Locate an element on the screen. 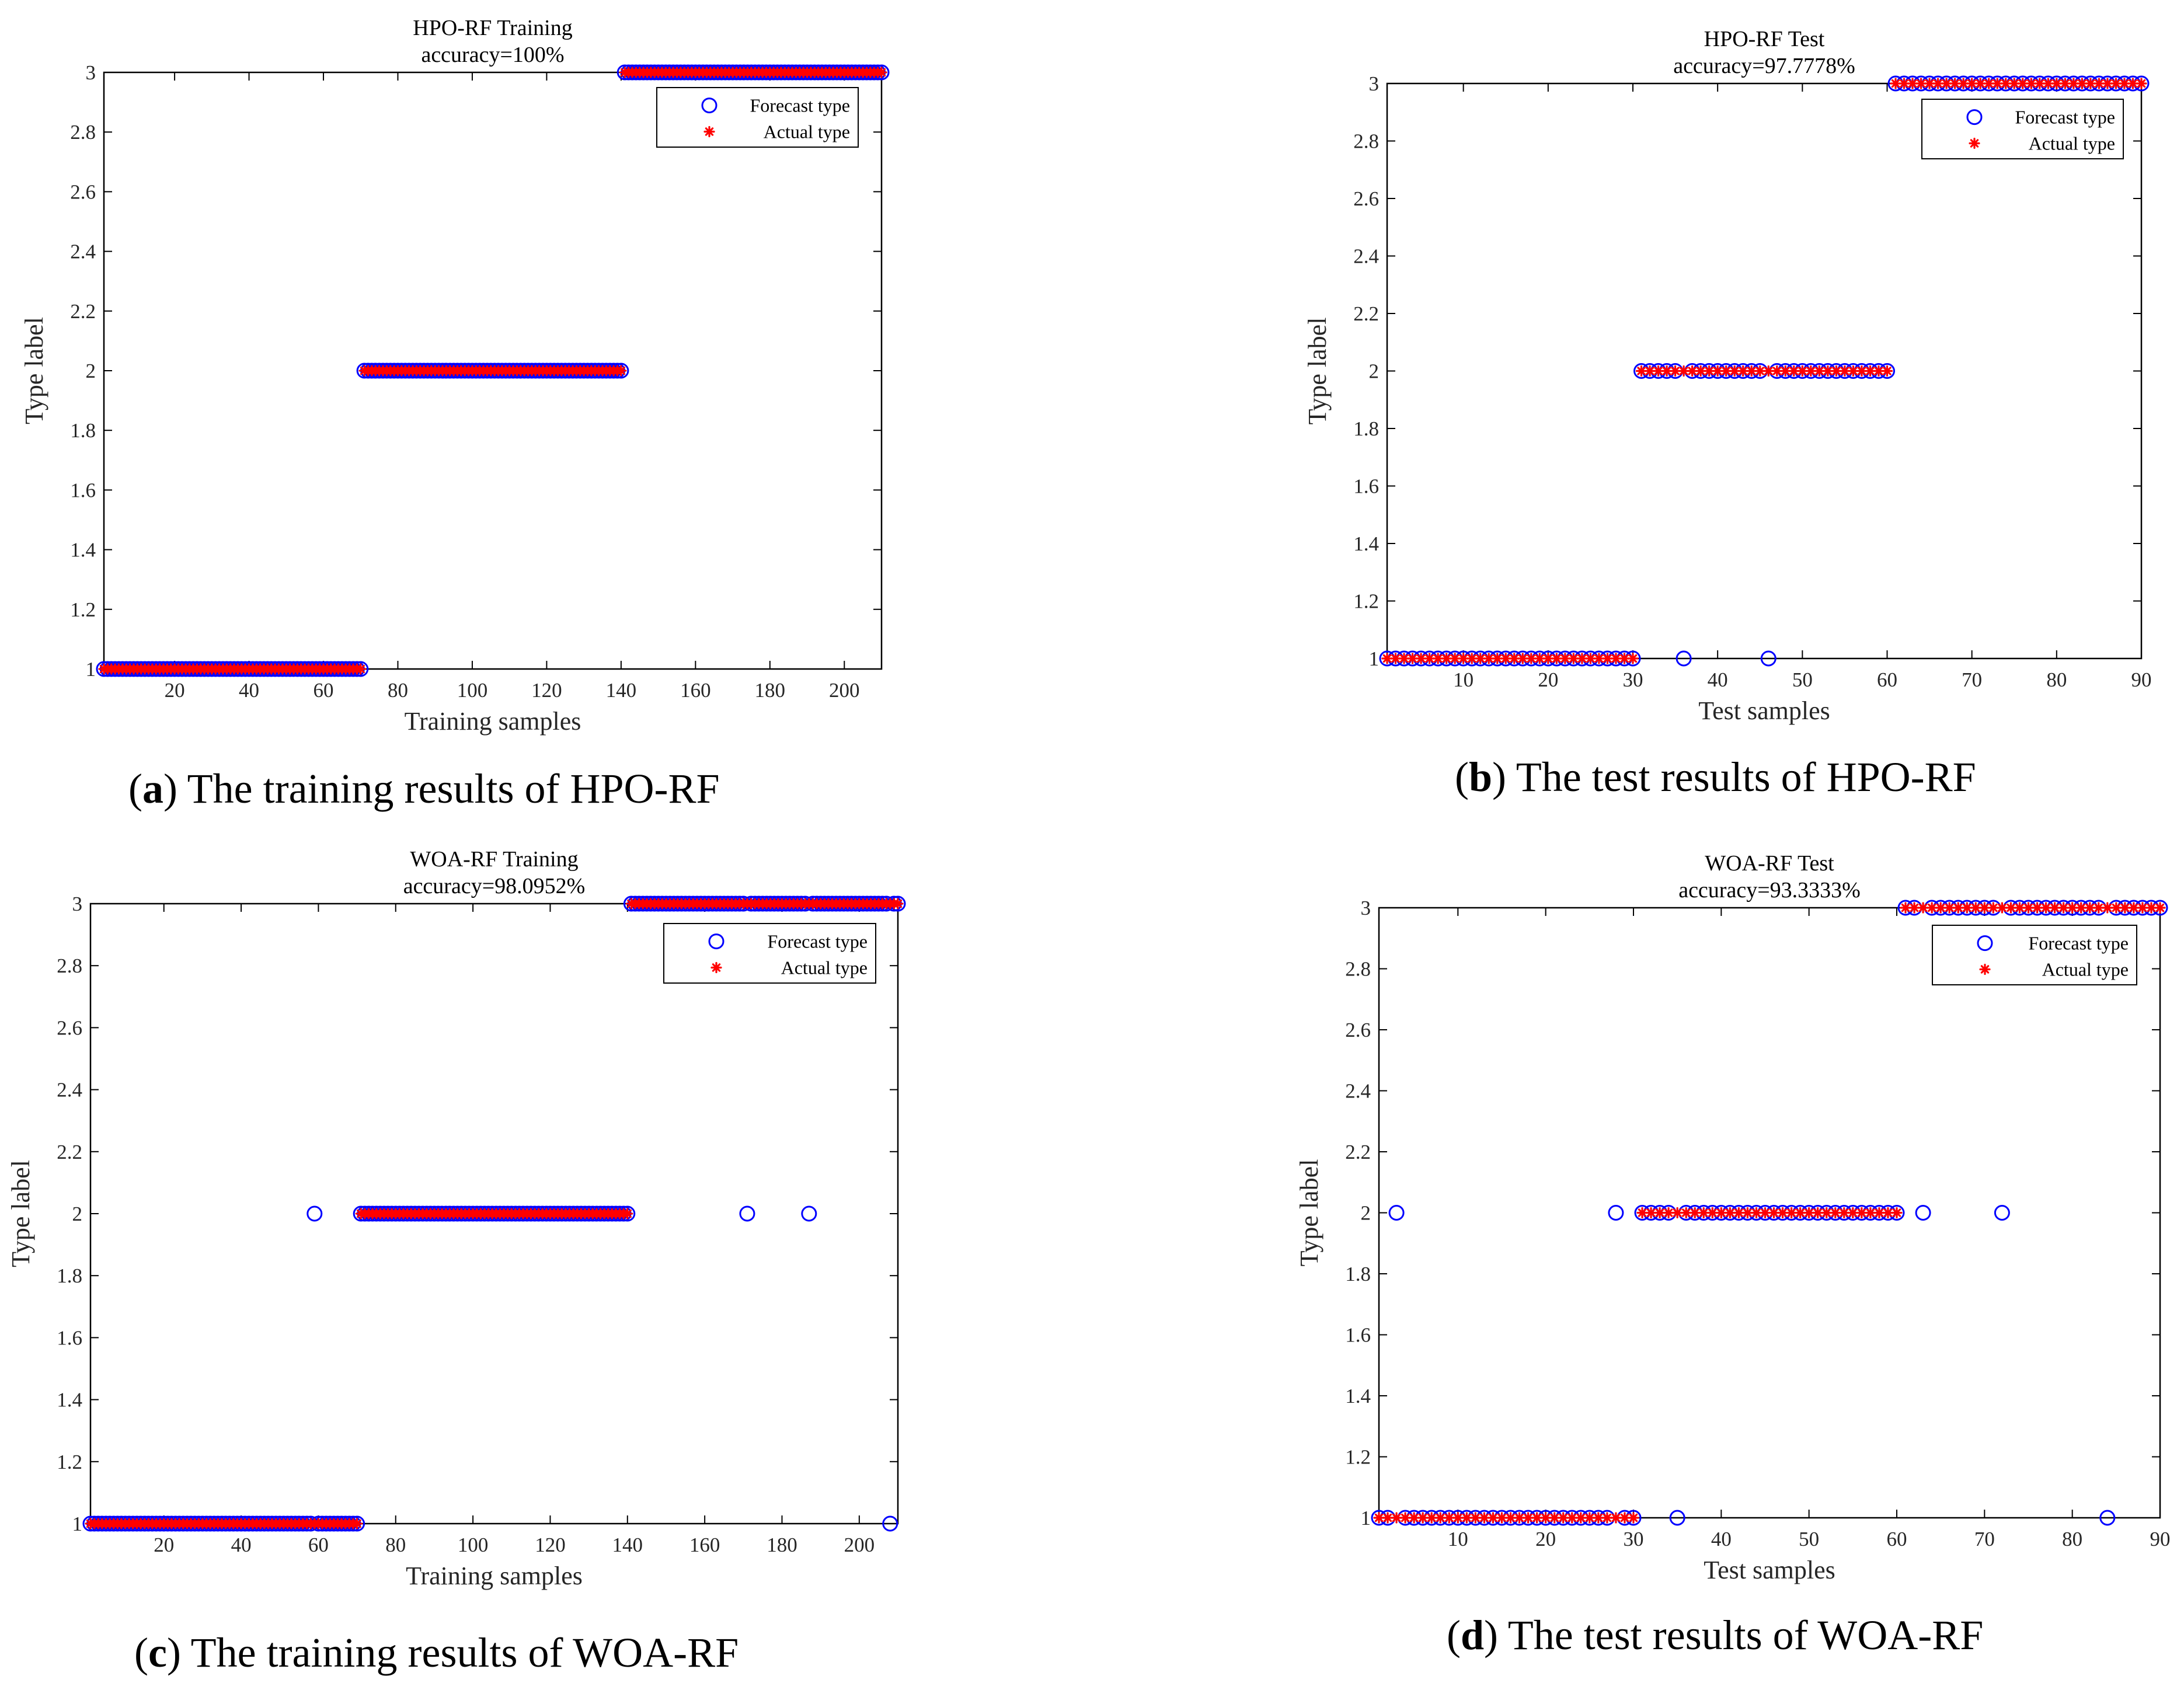  caption-text: The test results of HPO-RF is located at coordinates (1746, 777).